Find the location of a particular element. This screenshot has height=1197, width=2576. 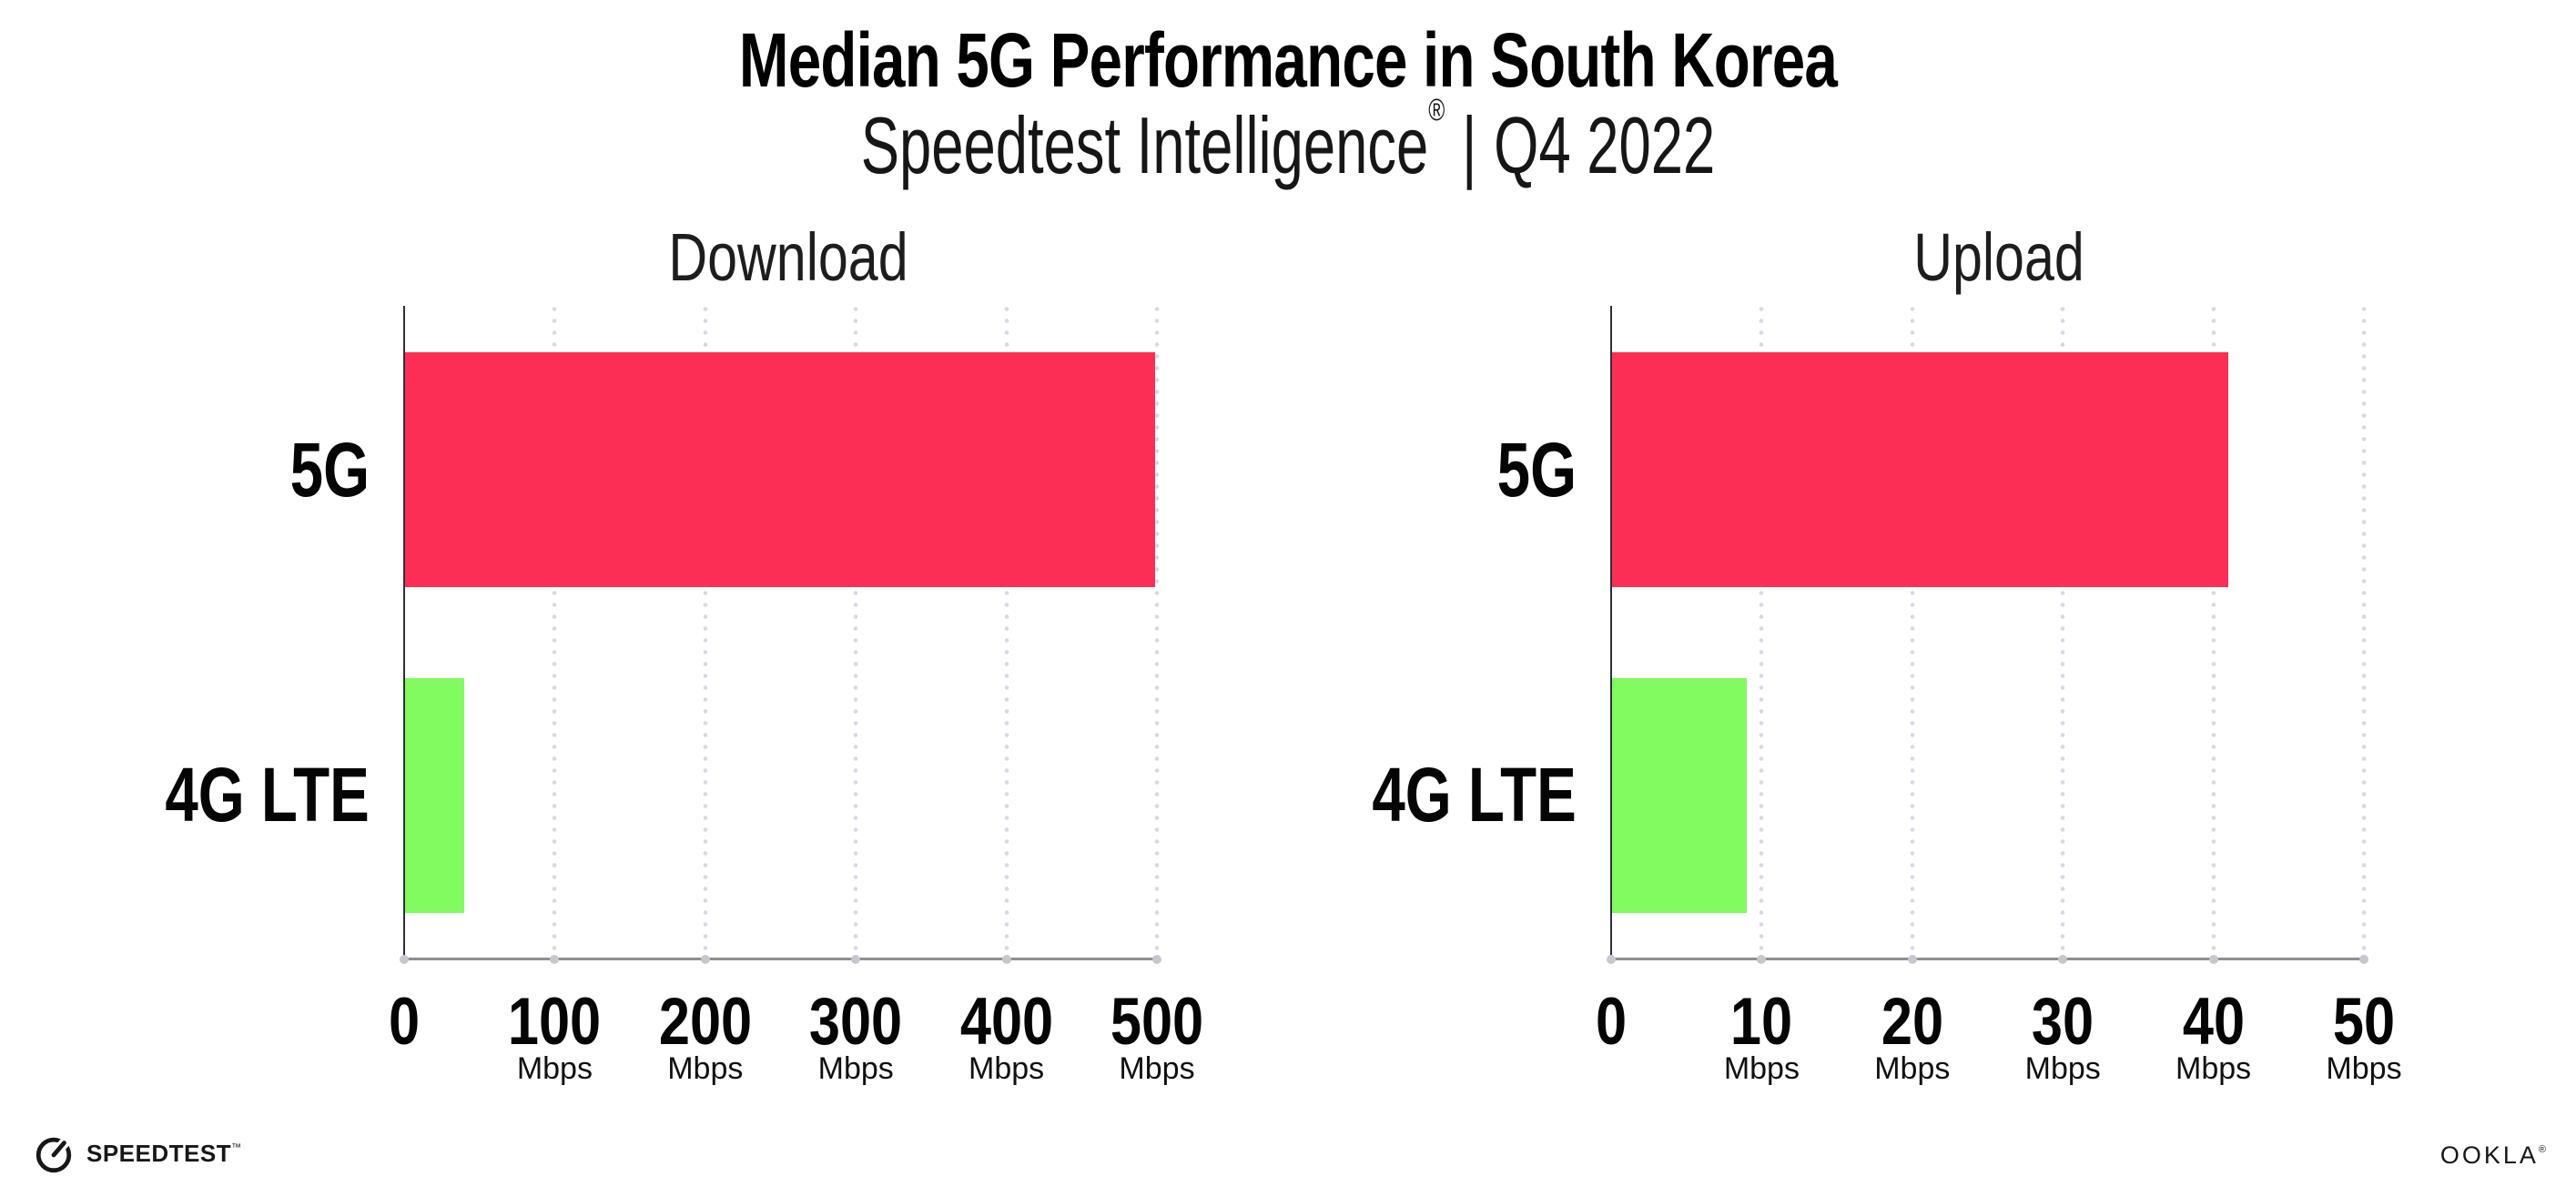

page-subtitle: Speedtest Intelligence® | Q4 2022 is located at coordinates (1288, 140).